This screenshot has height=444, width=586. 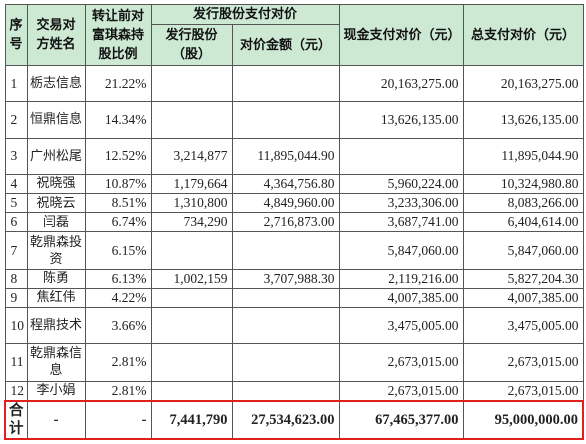 What do you see at coordinates (401, 420) in the screenshot?
I see `total-cash: 67,465,377.00` at bounding box center [401, 420].